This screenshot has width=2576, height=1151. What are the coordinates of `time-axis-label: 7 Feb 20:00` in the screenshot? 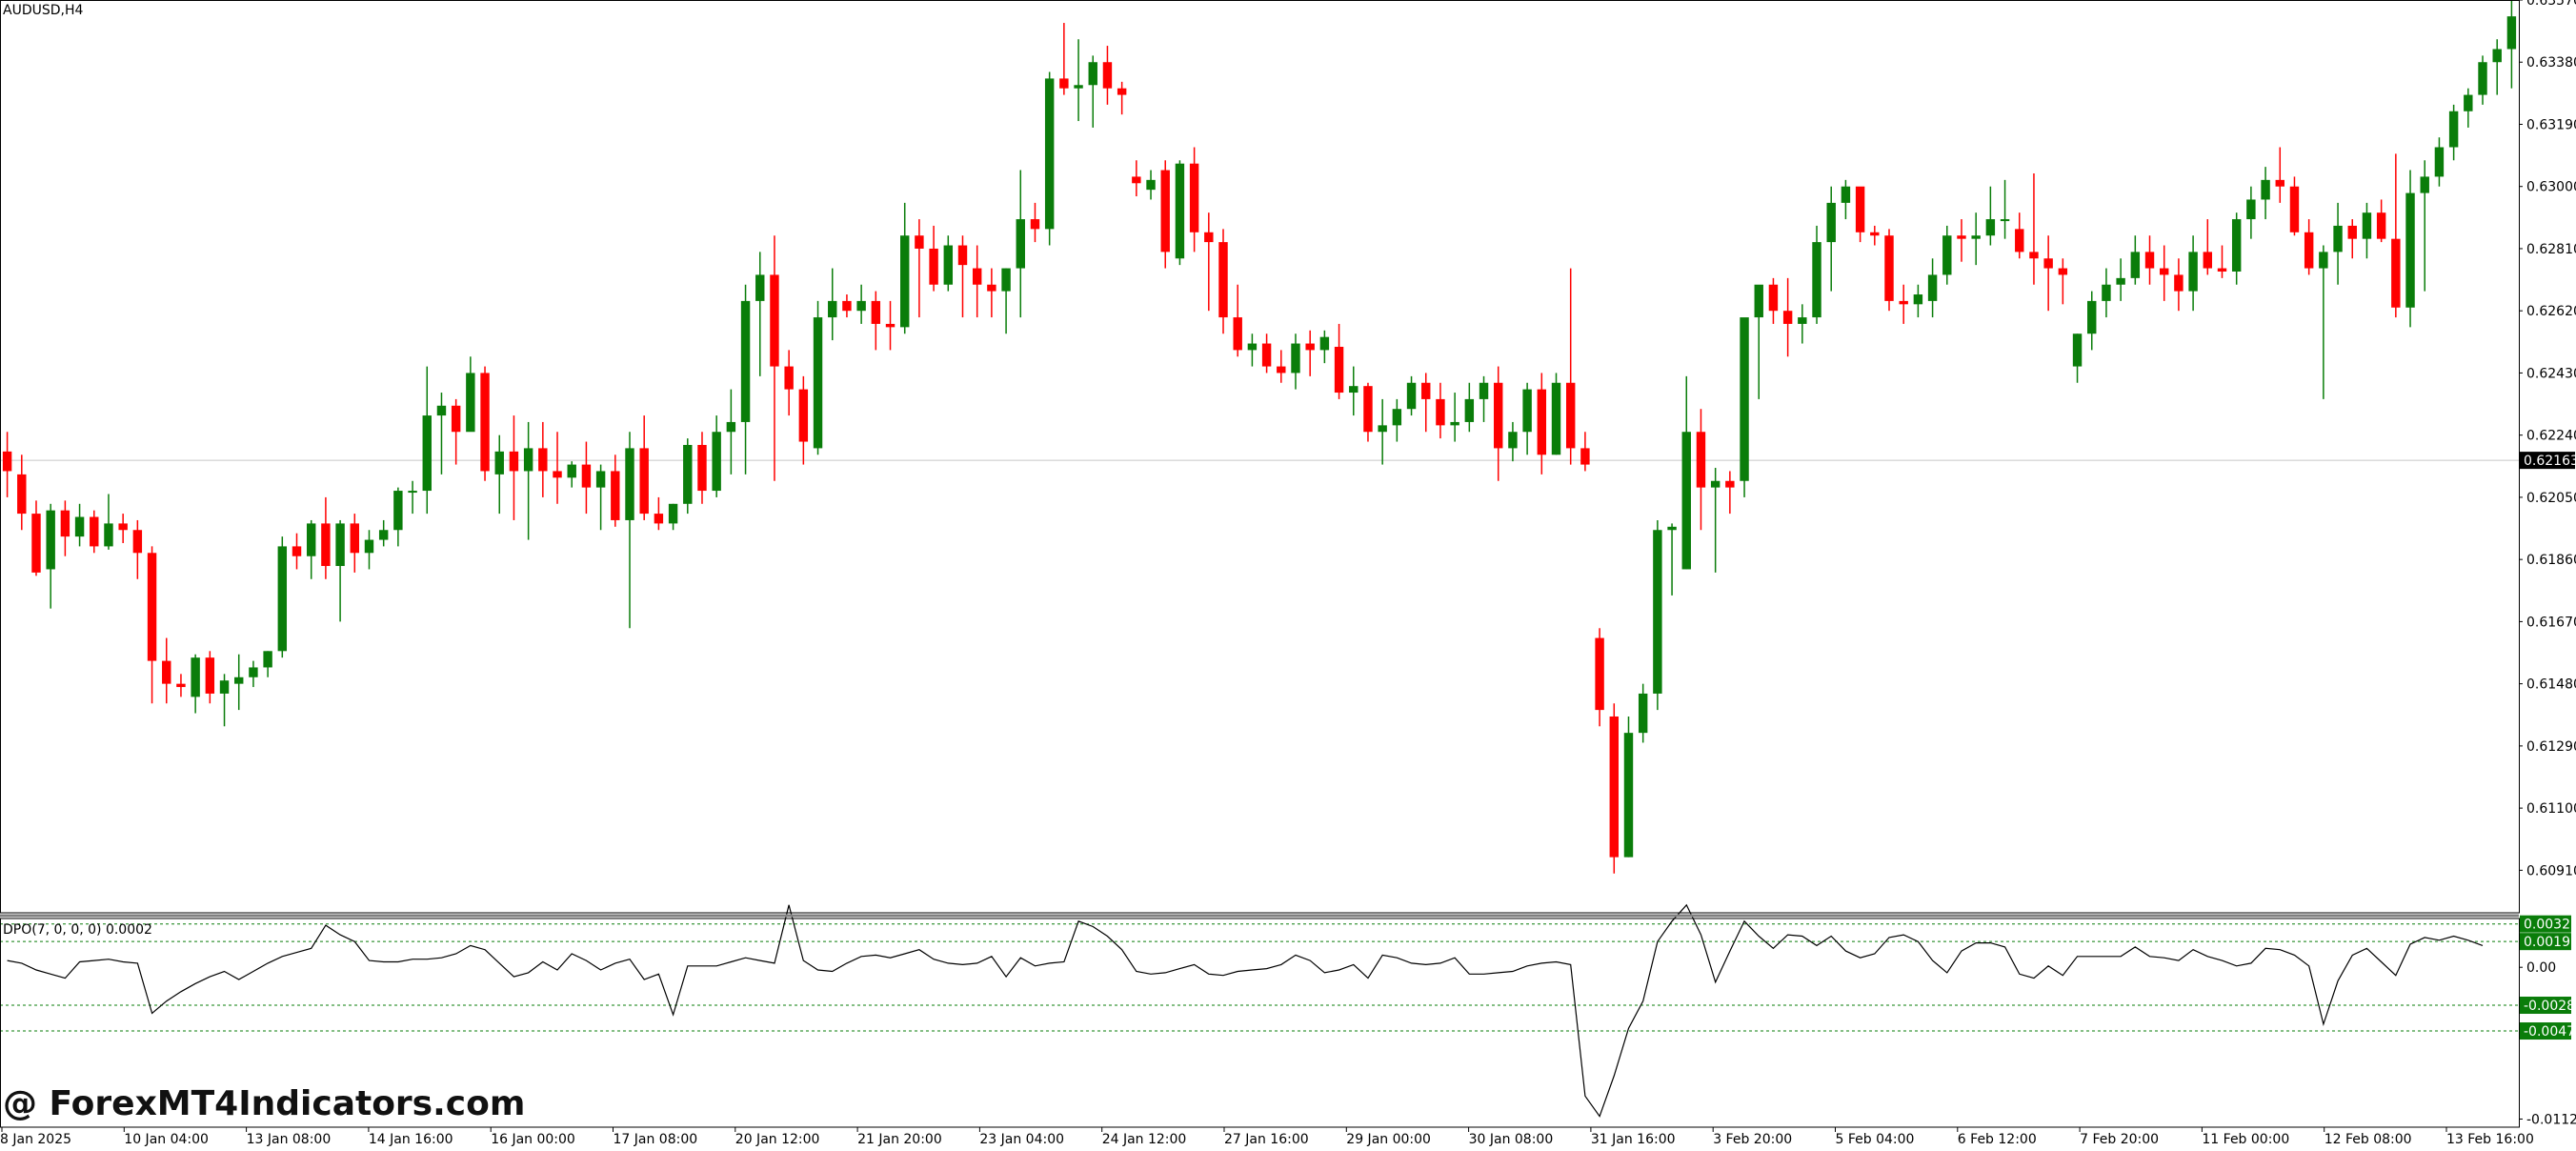 It's located at (2120, 1140).